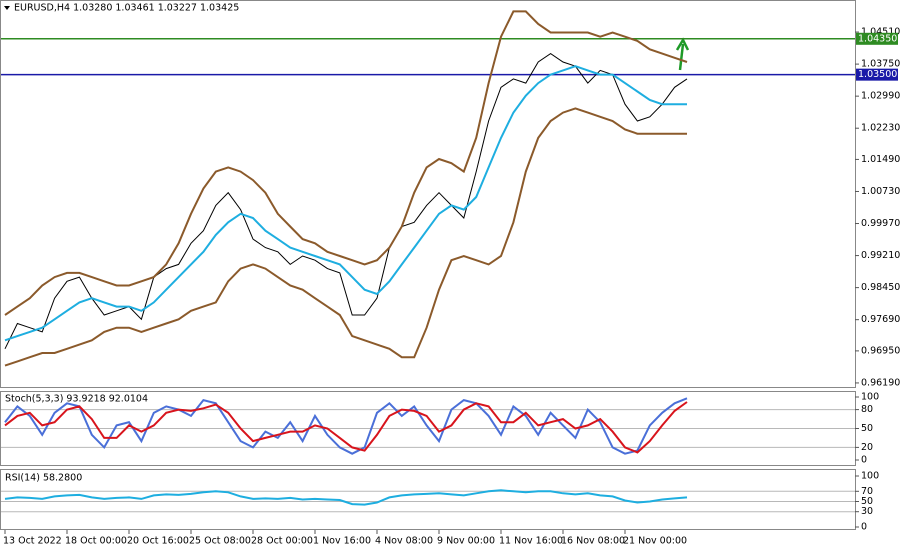  Describe the element at coordinates (220, 541) in the screenshot. I see `x-tick-label: 25 Oct 08:00` at that location.